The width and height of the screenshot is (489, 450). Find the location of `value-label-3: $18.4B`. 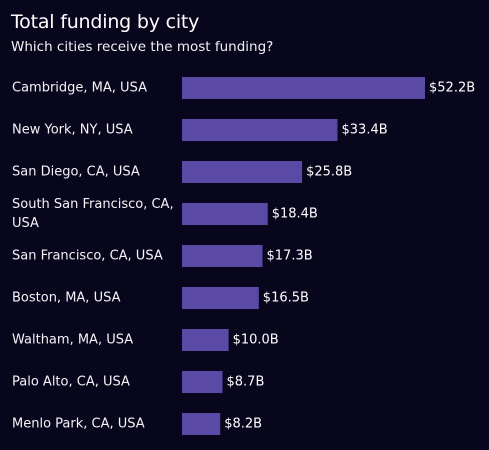

value-label-3: $18.4B is located at coordinates (295, 214).